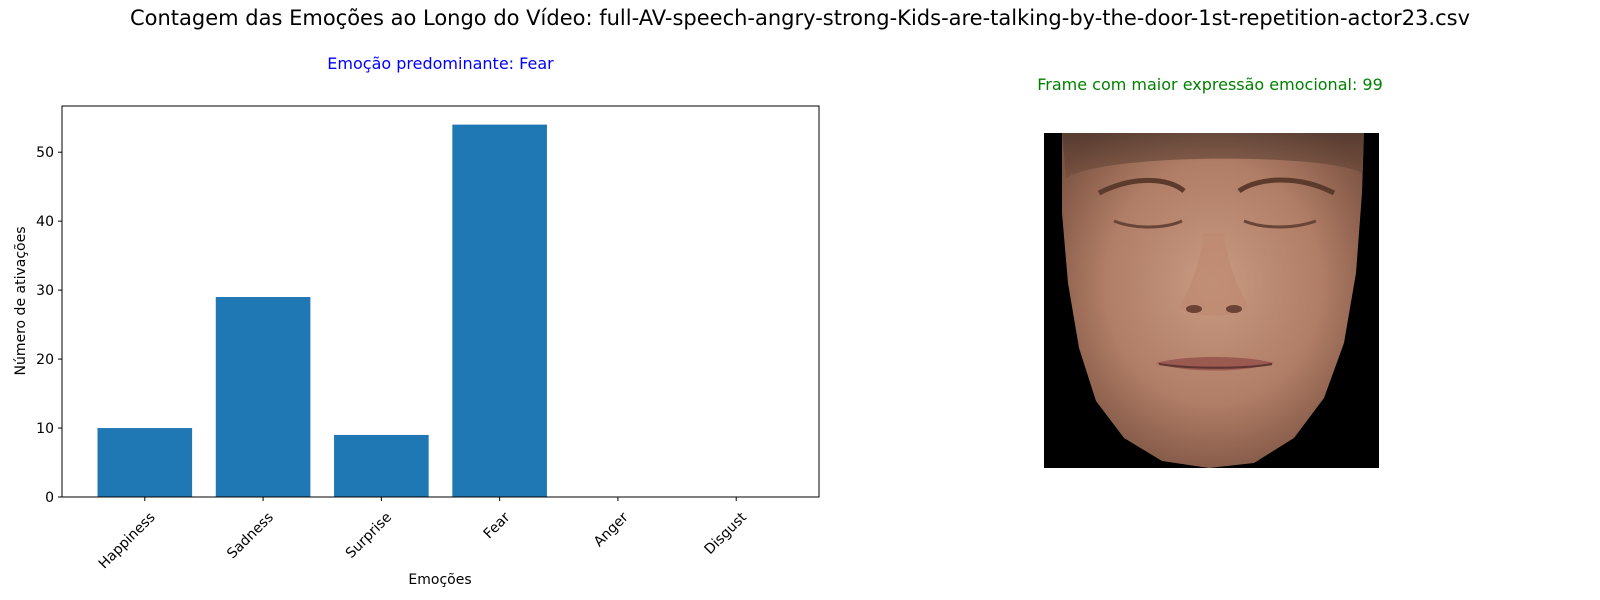 The width and height of the screenshot is (1600, 600). I want to click on x-tick-label-disgust: Disgust, so click(726, 533).